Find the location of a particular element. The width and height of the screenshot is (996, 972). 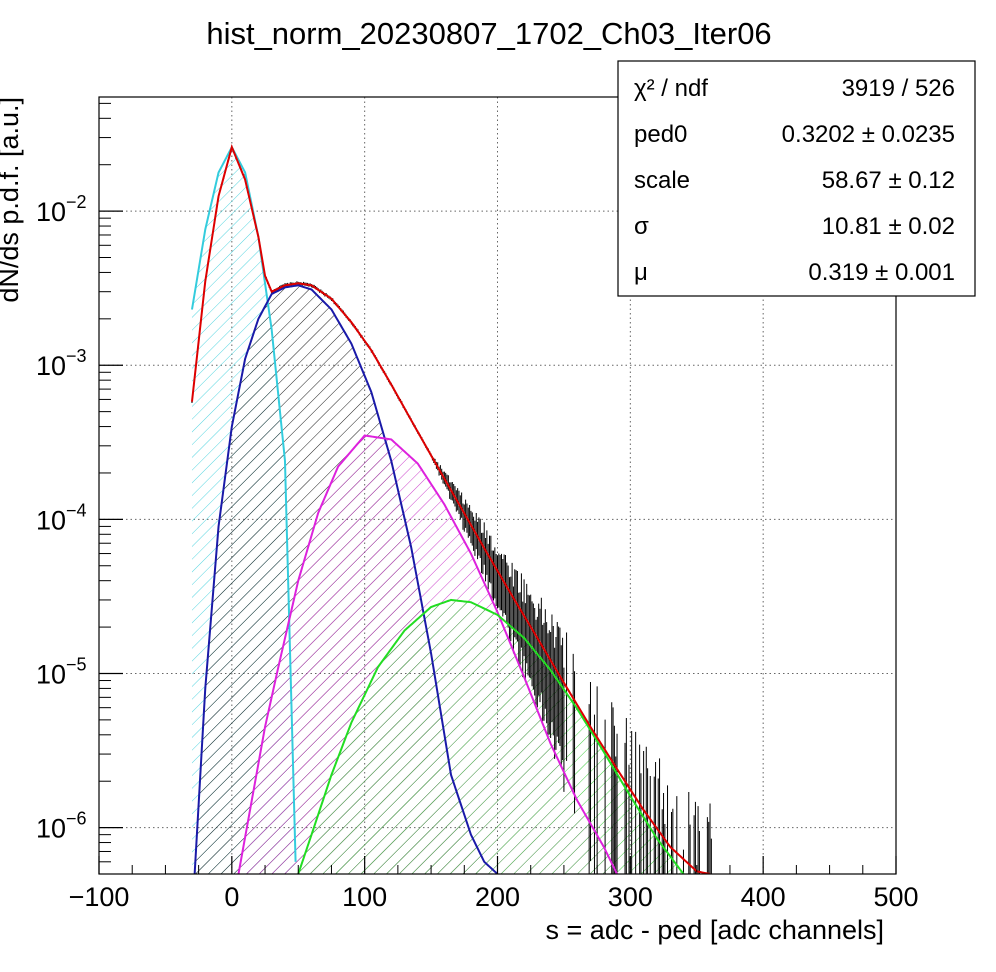

x-tick-label: 0 is located at coordinates (231, 897).